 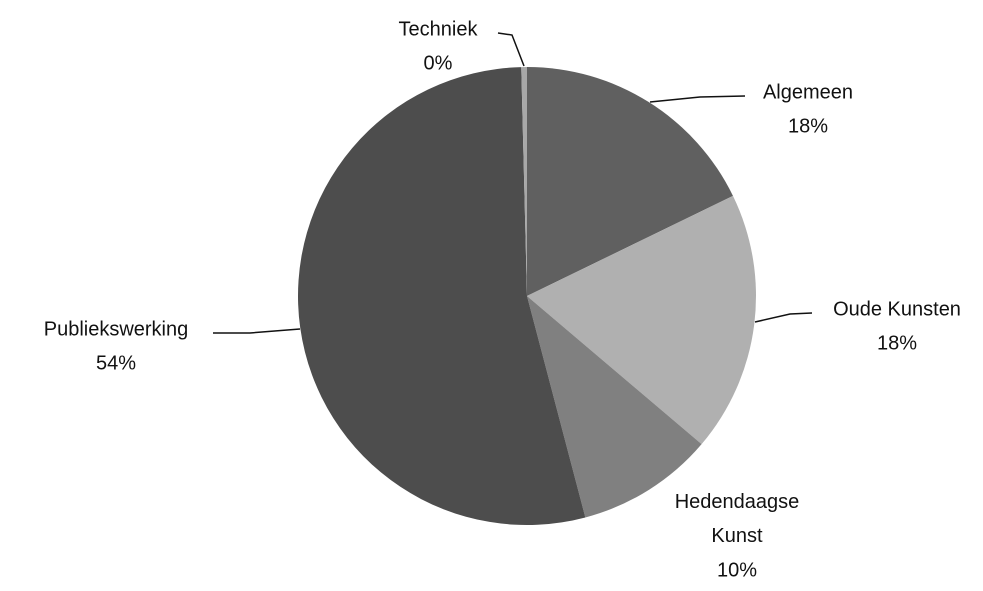 I want to click on category-label: Algemeen, so click(x=808, y=92).